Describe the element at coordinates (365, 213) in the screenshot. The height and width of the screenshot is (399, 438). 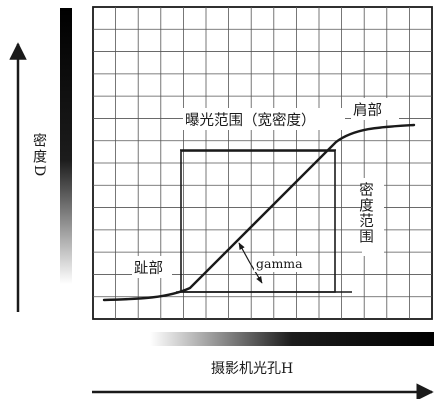
I see `density-range-label: 密度范围` at that location.